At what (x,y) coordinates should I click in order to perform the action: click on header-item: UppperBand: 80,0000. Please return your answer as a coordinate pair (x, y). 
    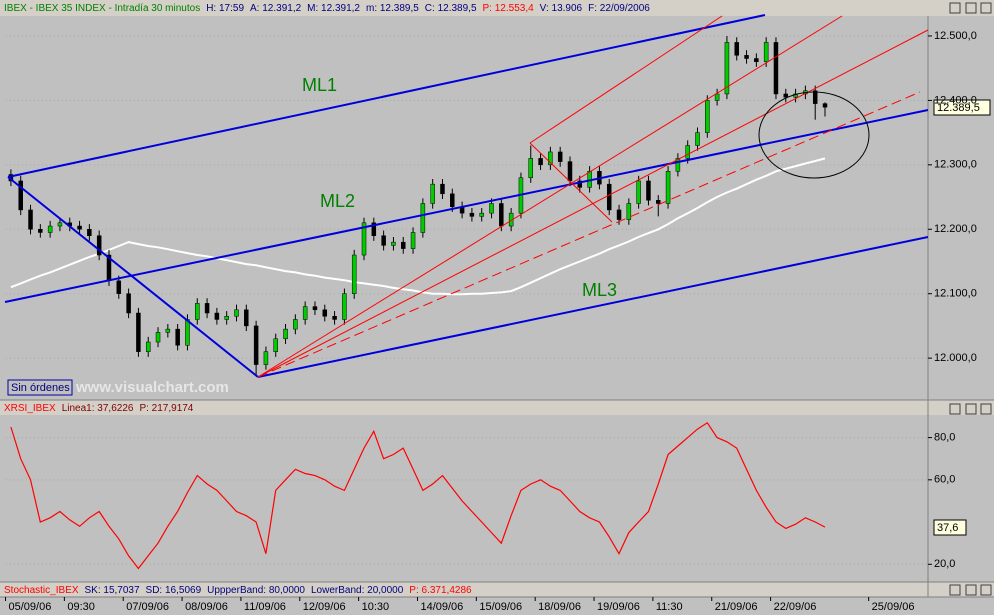
    Looking at the image, I should click on (256, 590).